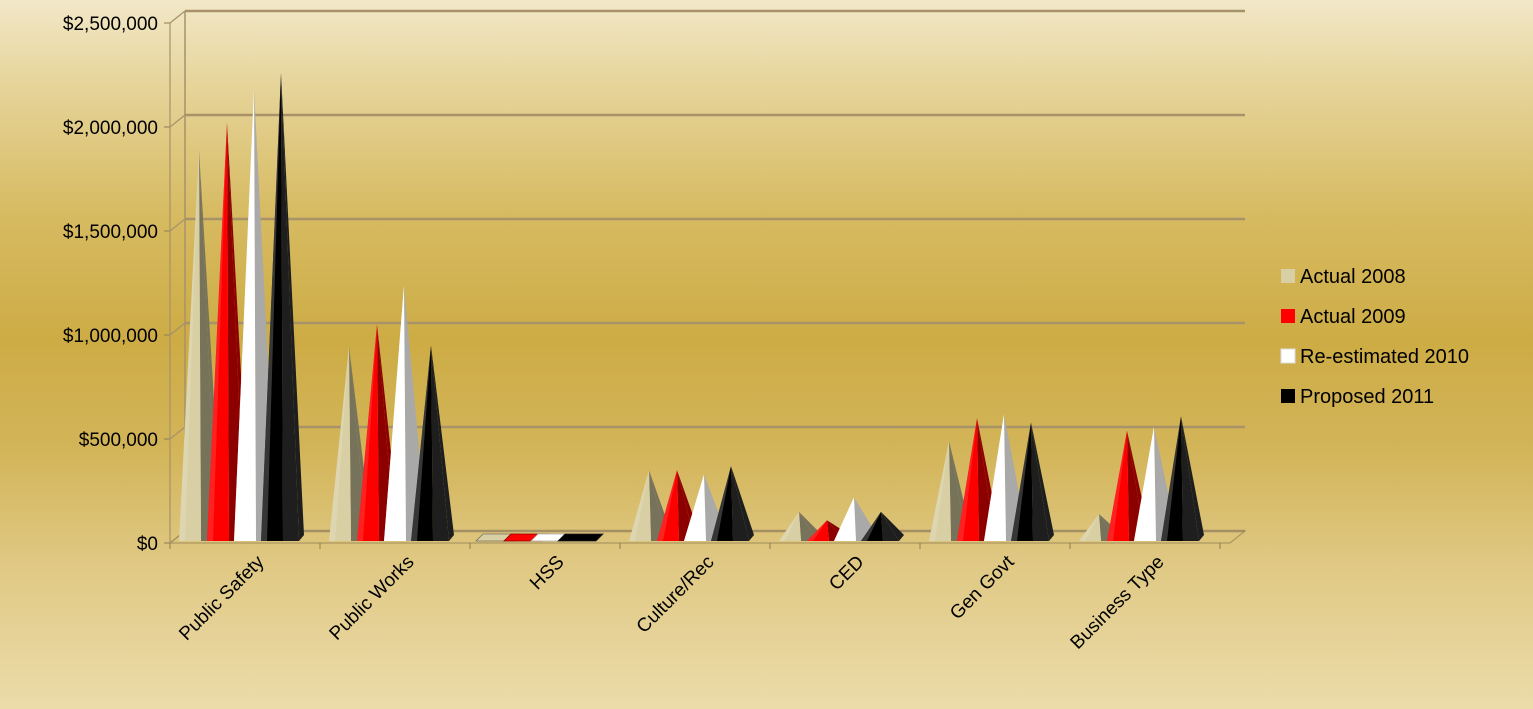 The image size is (1533, 709). I want to click on x-category-label: Business Type, so click(1118, 603).